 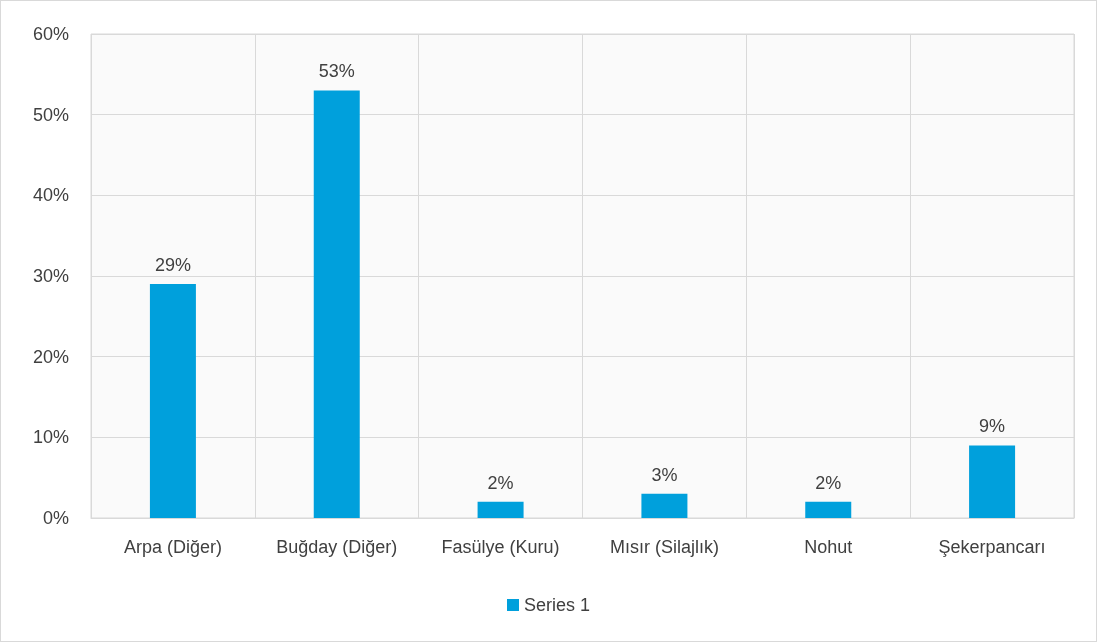 I want to click on x-tick-label: Nohut, so click(x=828, y=547).